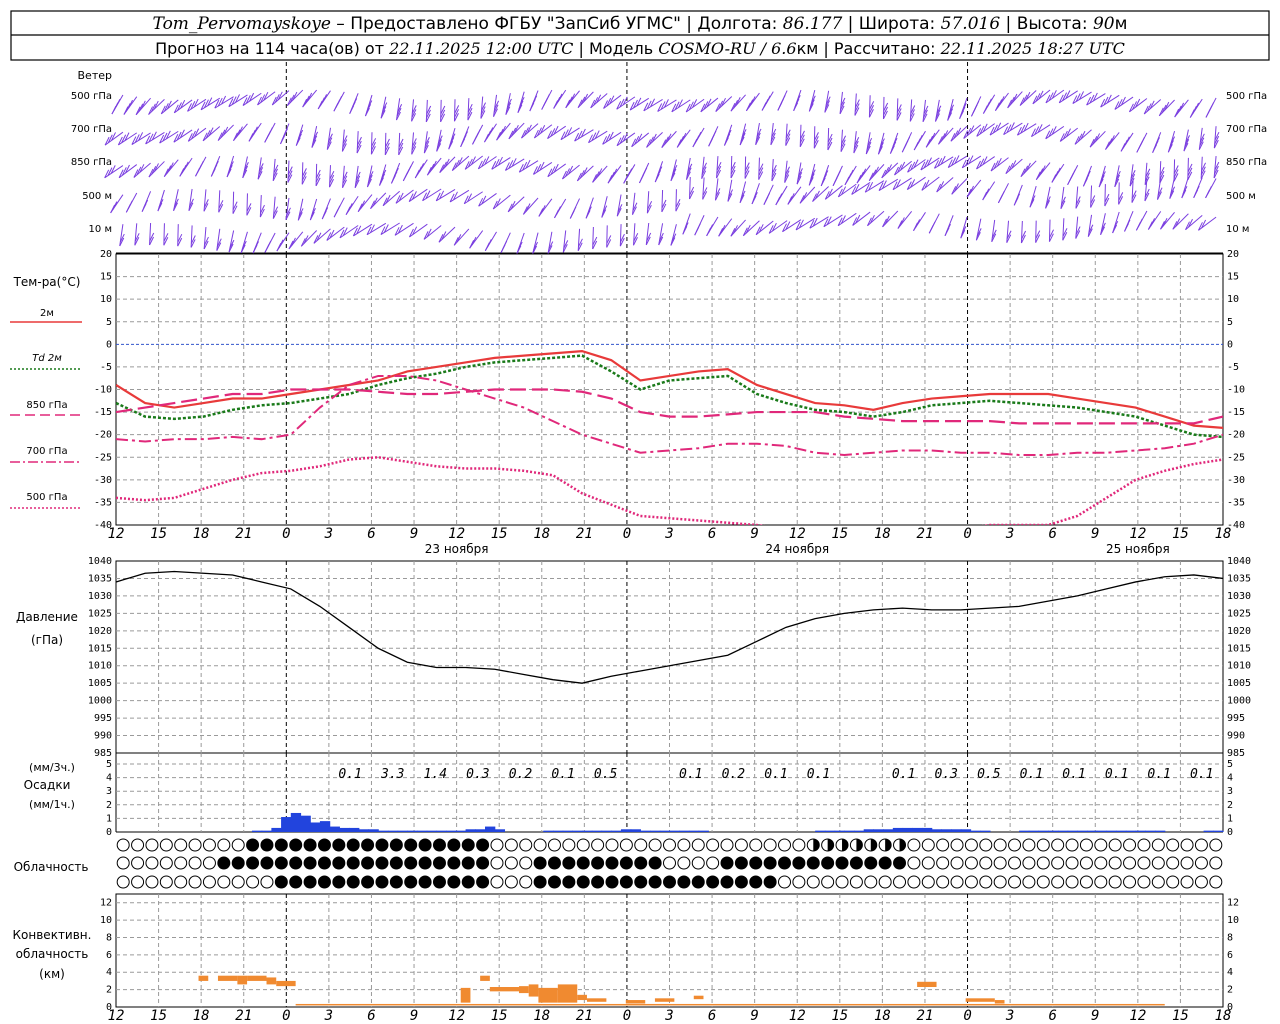  Describe the element at coordinates (727, 48) in the screenshot. I see `model-name: COSMO-RU / 6.6` at that location.